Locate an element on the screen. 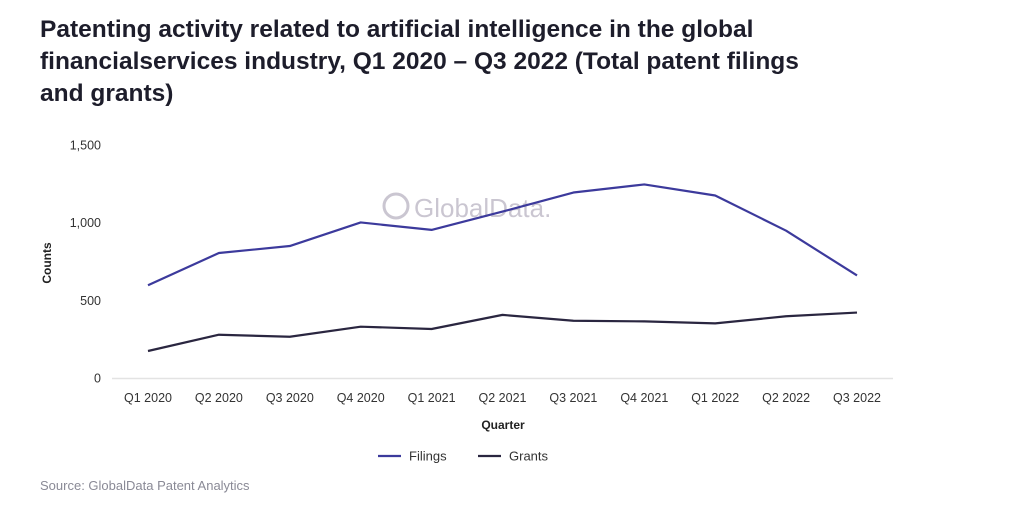 This screenshot has height=515, width=1024. series-line-grants is located at coordinates (502, 332).